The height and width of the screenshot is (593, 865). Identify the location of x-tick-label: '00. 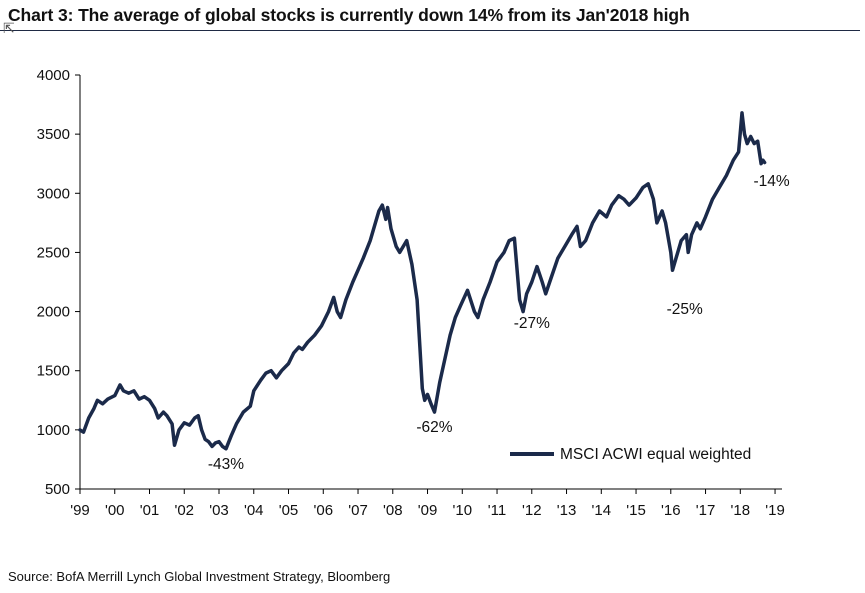
(115, 510).